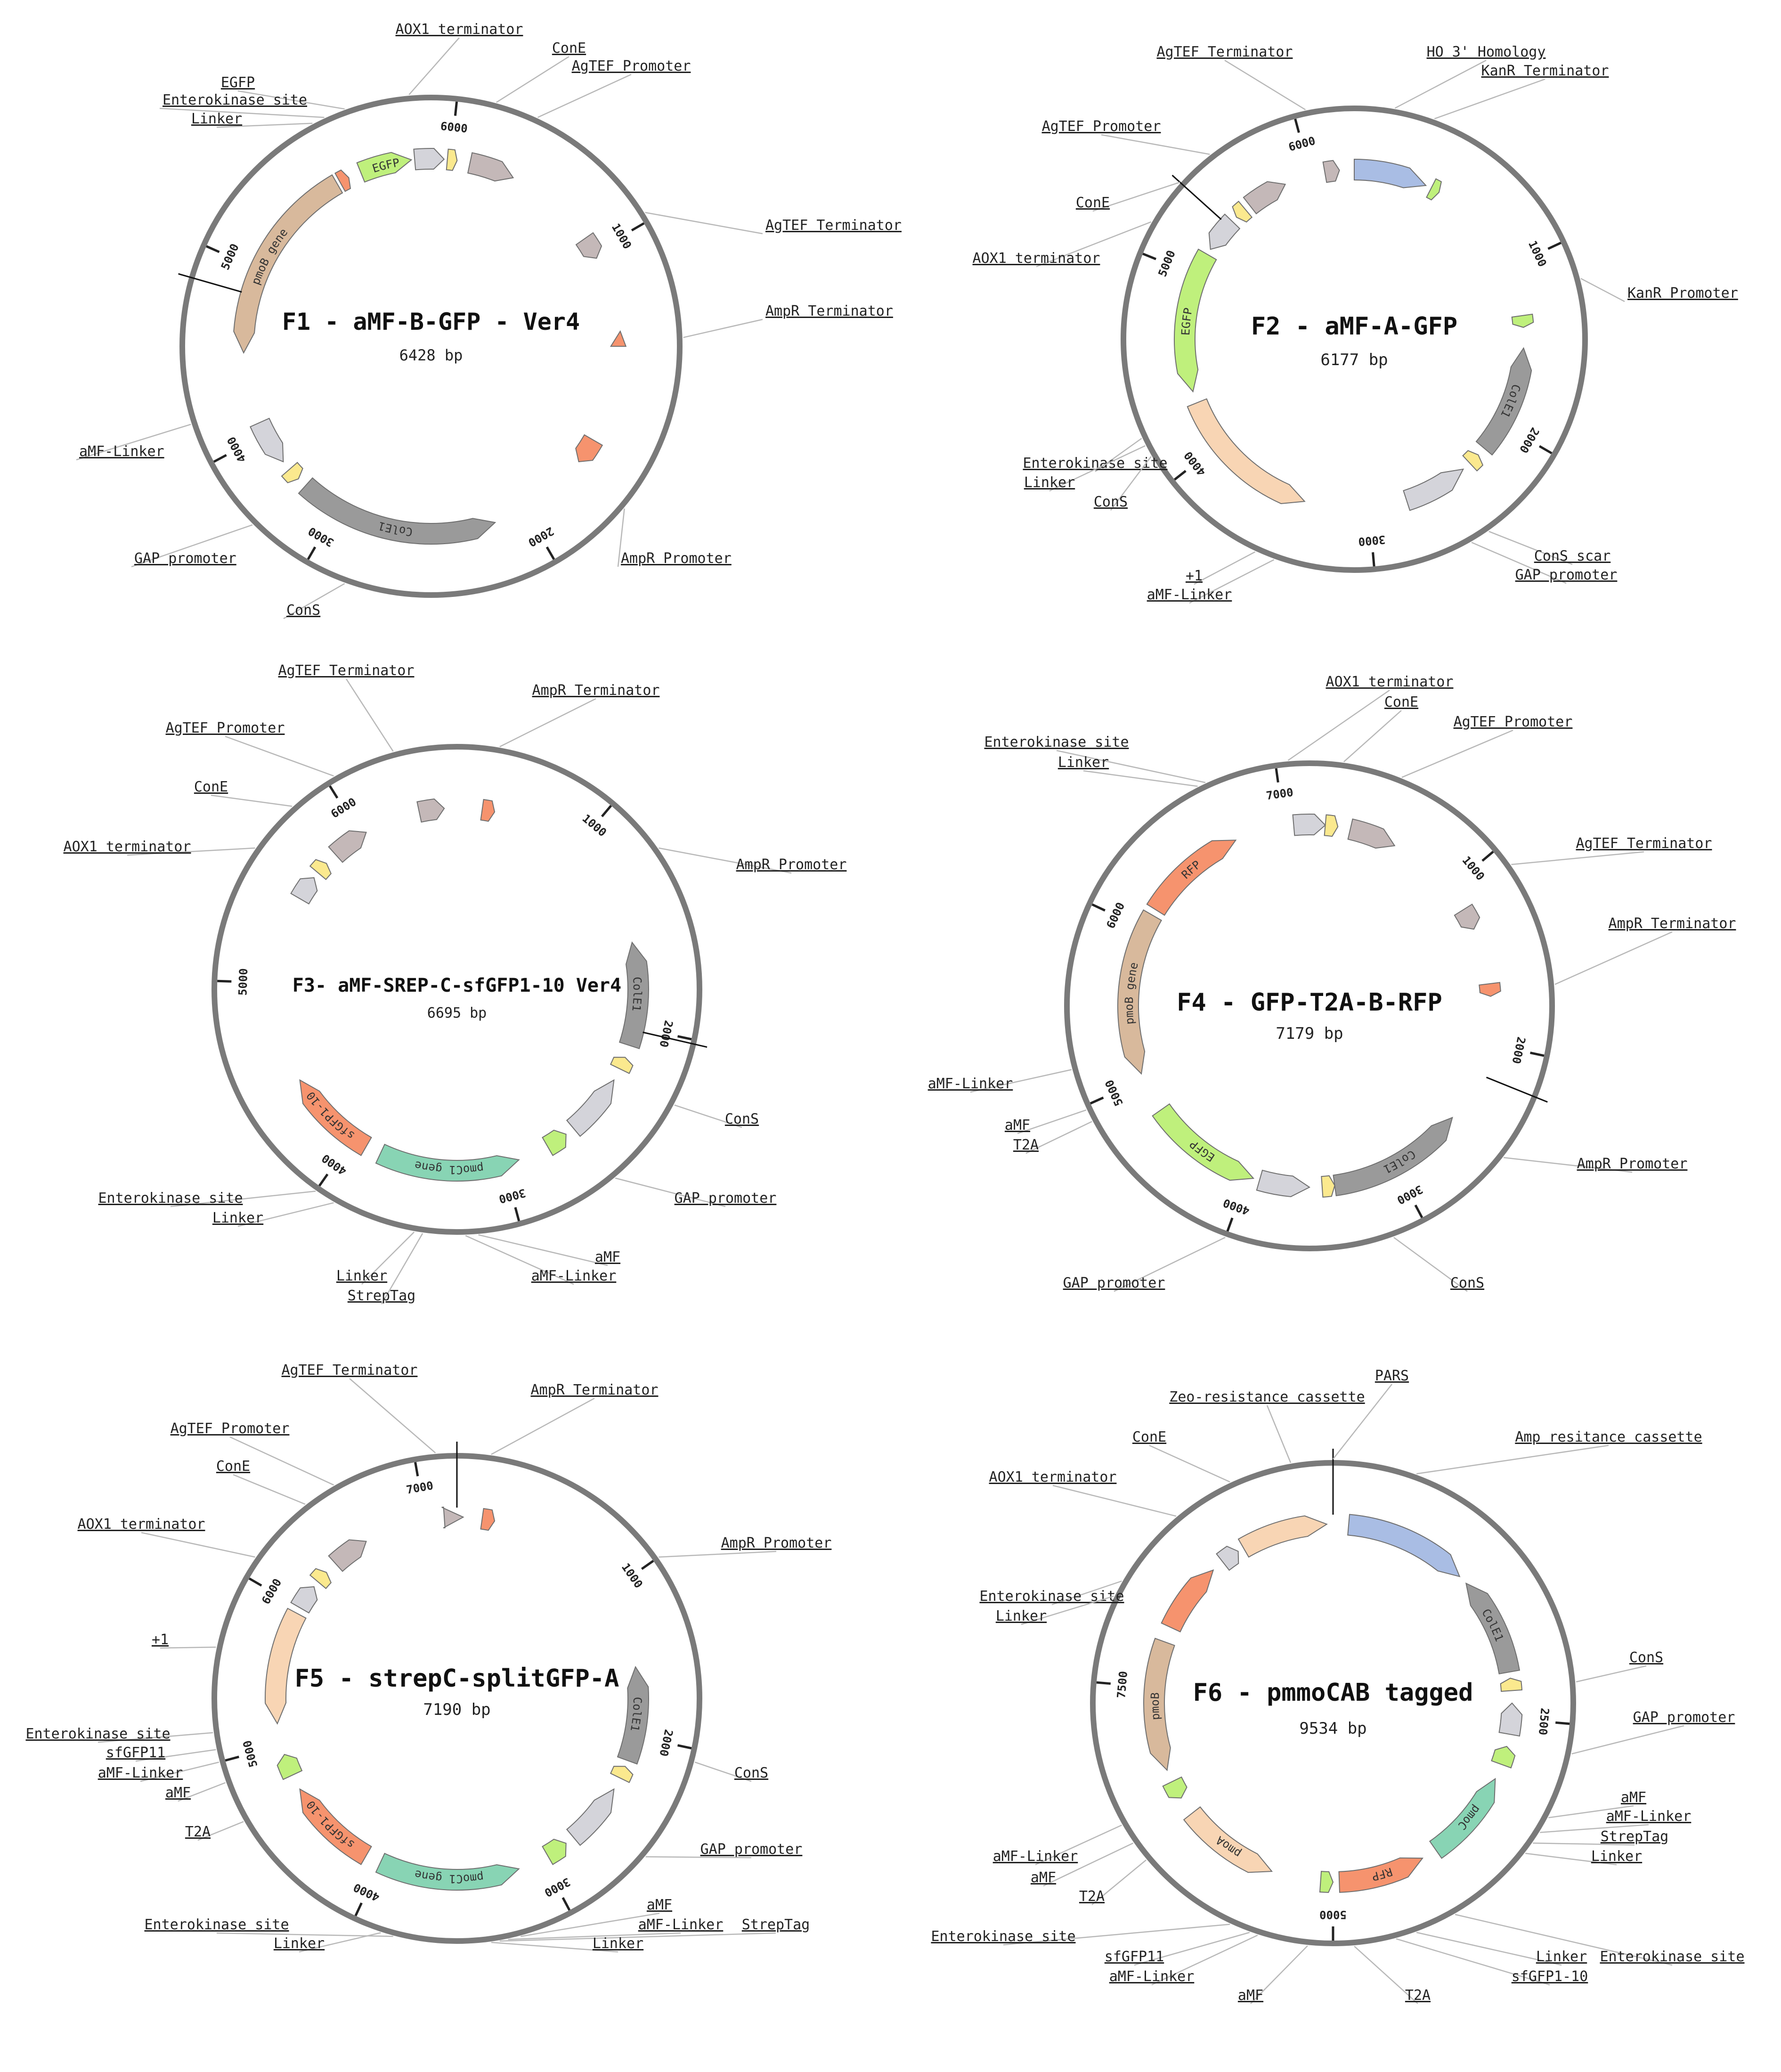 This screenshot has height=2072, width=1781. I want to click on tick-label: 6000, so click(271, 1591).